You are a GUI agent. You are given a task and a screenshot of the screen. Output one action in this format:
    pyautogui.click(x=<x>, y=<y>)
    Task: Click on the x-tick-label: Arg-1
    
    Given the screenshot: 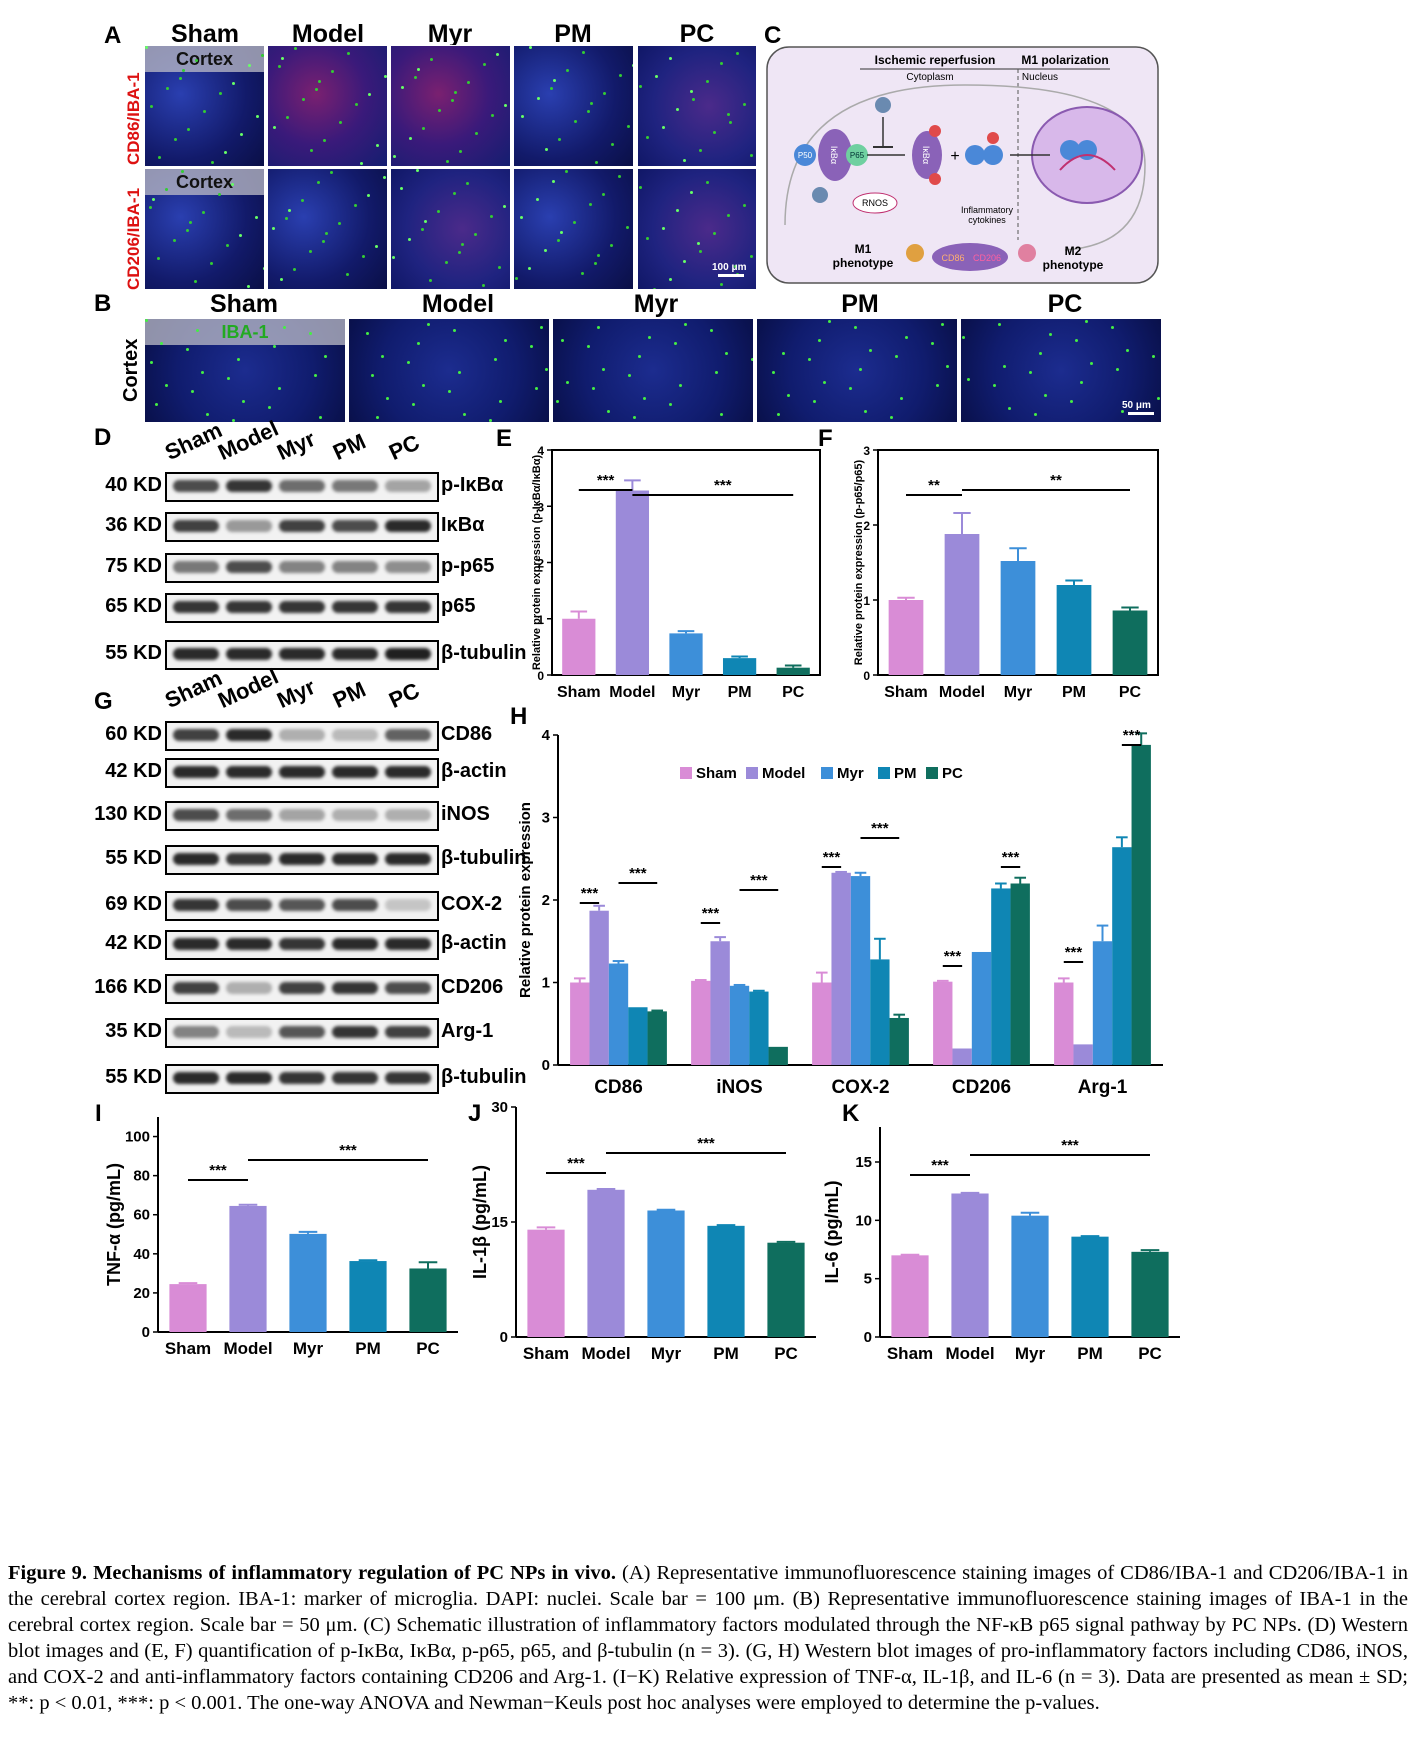 What is the action you would take?
    pyautogui.click(x=1103, y=1087)
    